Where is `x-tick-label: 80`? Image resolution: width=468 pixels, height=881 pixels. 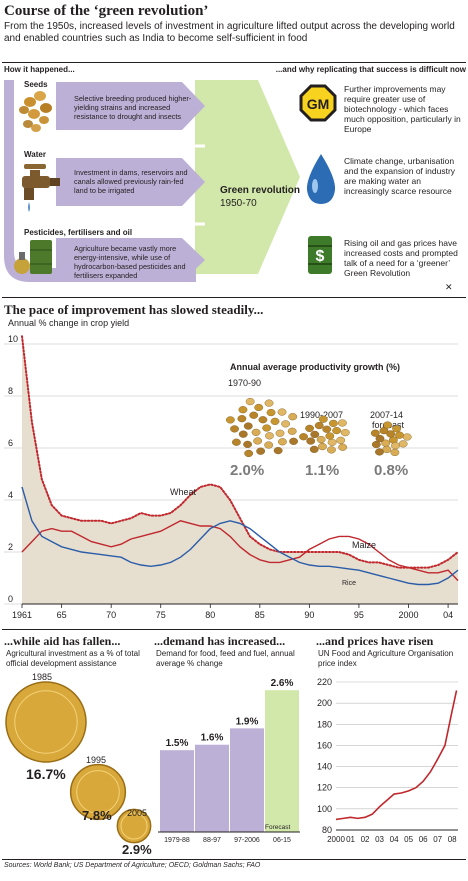 x-tick-label: 80 is located at coordinates (210, 615).